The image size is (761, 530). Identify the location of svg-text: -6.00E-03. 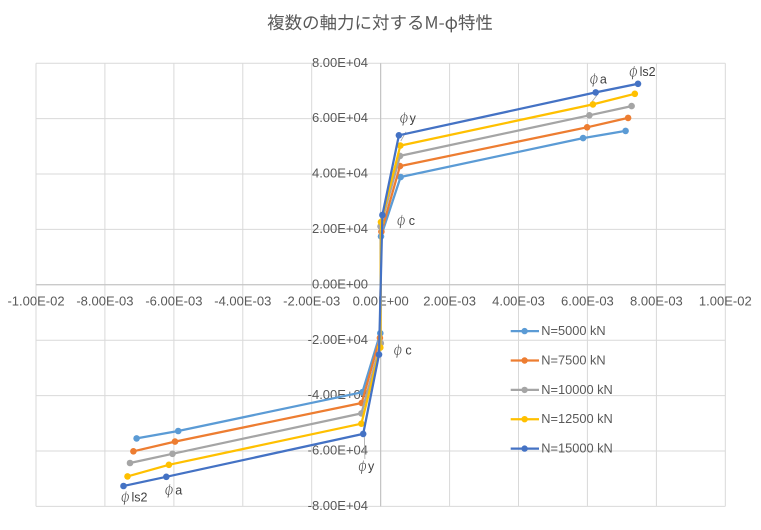
(173, 301).